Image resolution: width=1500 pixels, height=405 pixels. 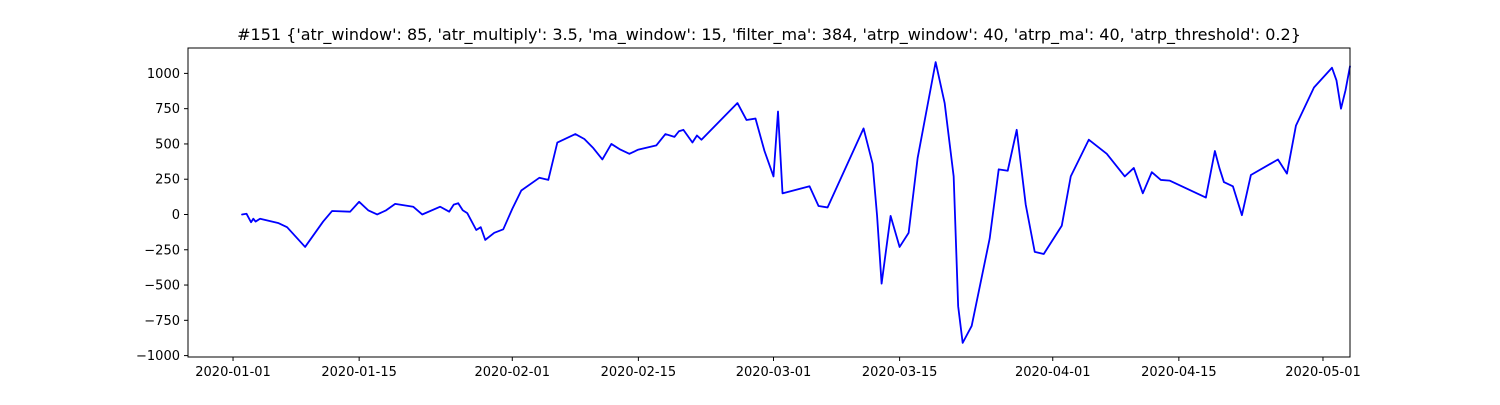 I want to click on x-tick-label-6: 2020-04-01, so click(x=1053, y=372).